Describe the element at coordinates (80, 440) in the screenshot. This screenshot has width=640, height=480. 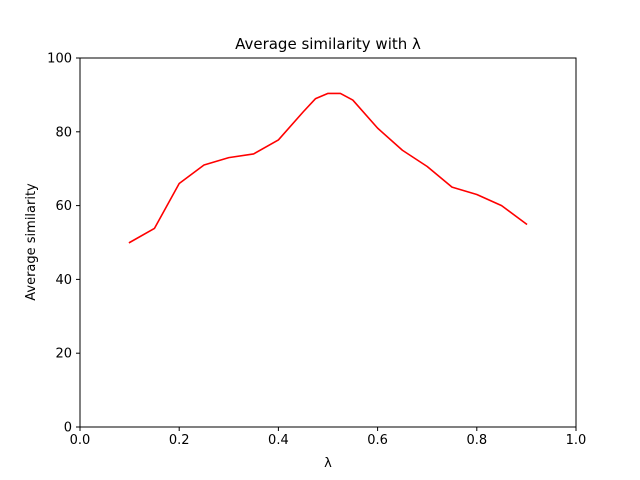
I see `x-tick-label: 0.0` at that location.